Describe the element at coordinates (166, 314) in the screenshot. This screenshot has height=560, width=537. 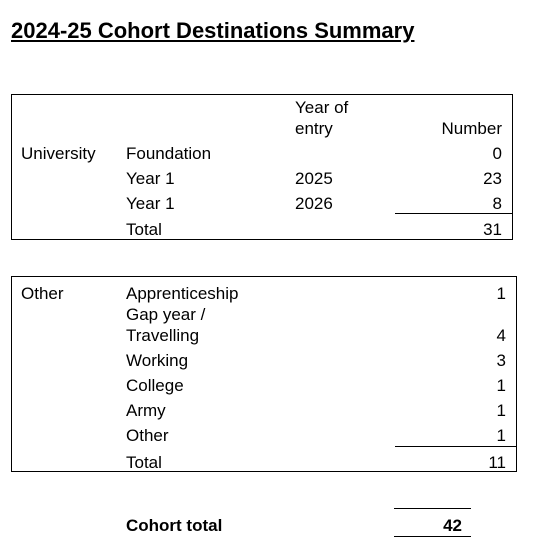
I see `other-row-type-line1: Gap year /` at that location.